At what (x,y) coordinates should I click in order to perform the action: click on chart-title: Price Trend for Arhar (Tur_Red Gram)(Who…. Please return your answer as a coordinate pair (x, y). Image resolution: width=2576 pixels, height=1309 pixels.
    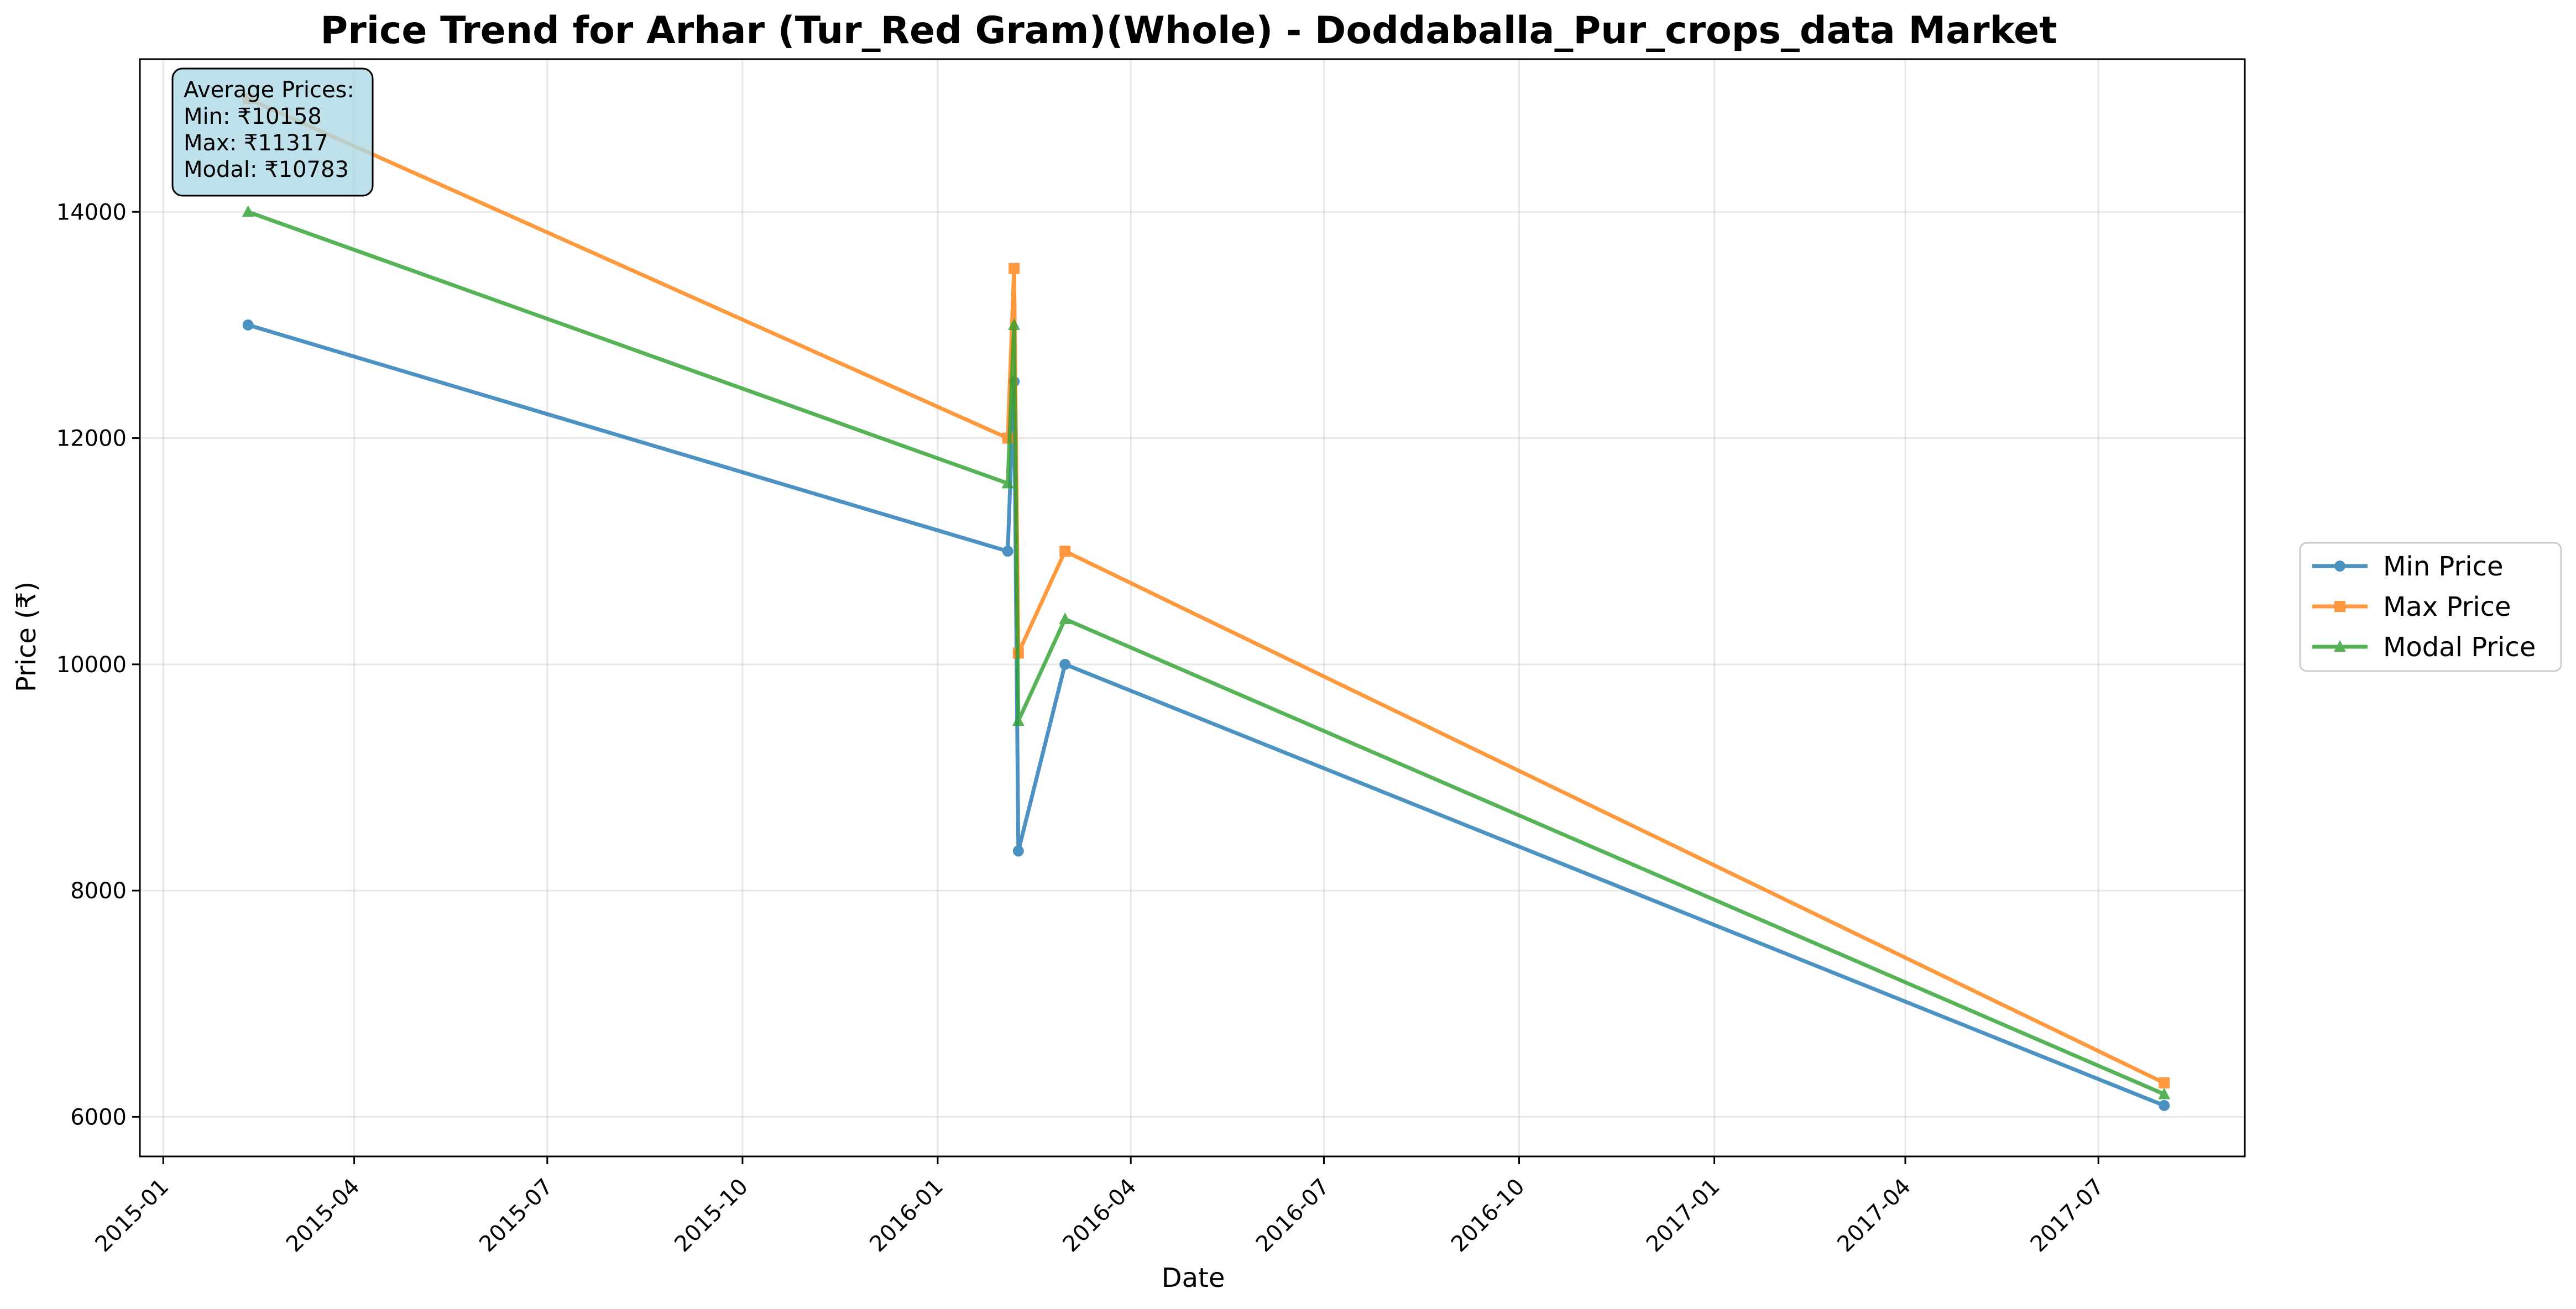
    Looking at the image, I should click on (1188, 31).